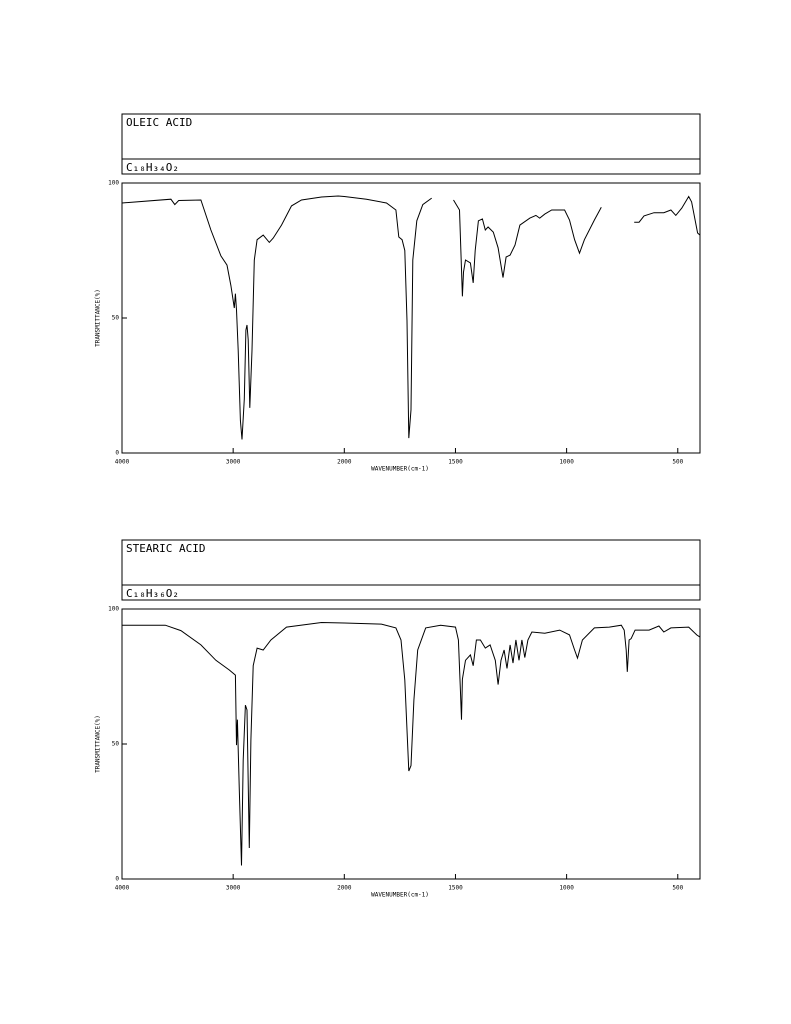 The image size is (791, 1024). What do you see at coordinates (165, 548) in the screenshot?
I see `chart-title: STEARIC ACID` at bounding box center [165, 548].